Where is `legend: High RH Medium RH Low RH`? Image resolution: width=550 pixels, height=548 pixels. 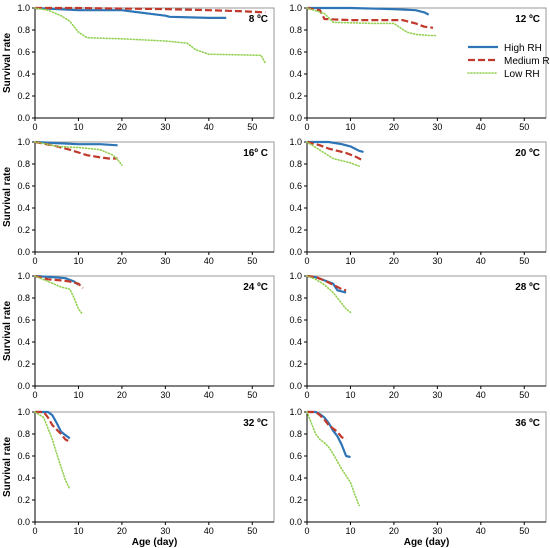 legend: High RH Medium RH Low RH is located at coordinates (508, 61).